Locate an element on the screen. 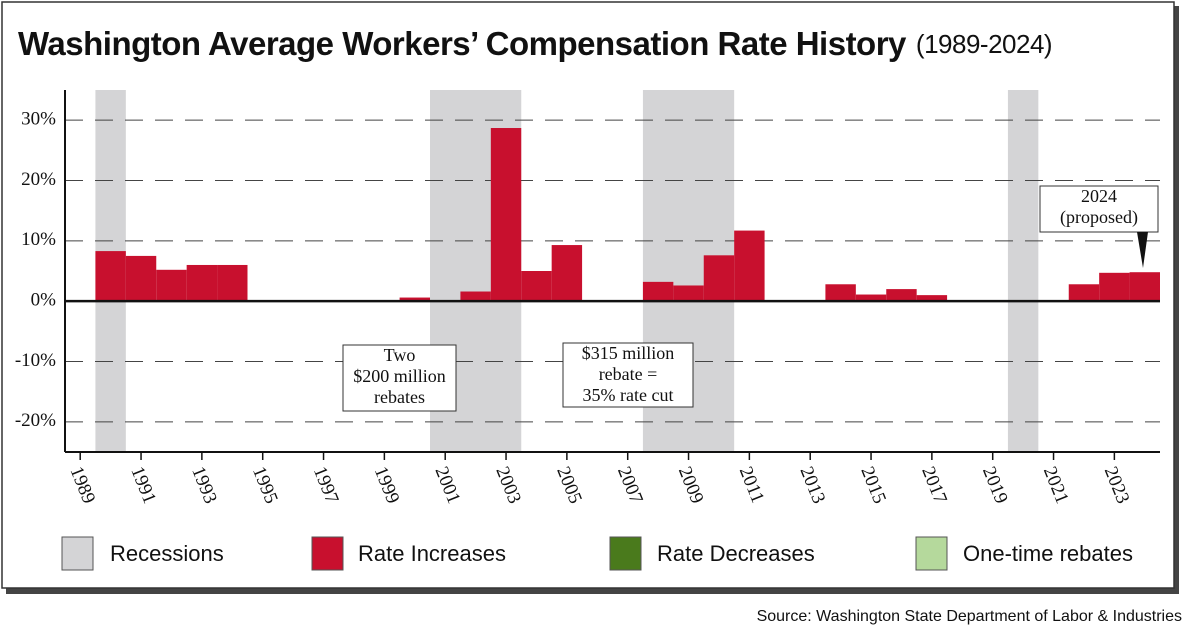 This screenshot has height=630, width=1200. annotation-text: 2024 is located at coordinates (1099, 196).